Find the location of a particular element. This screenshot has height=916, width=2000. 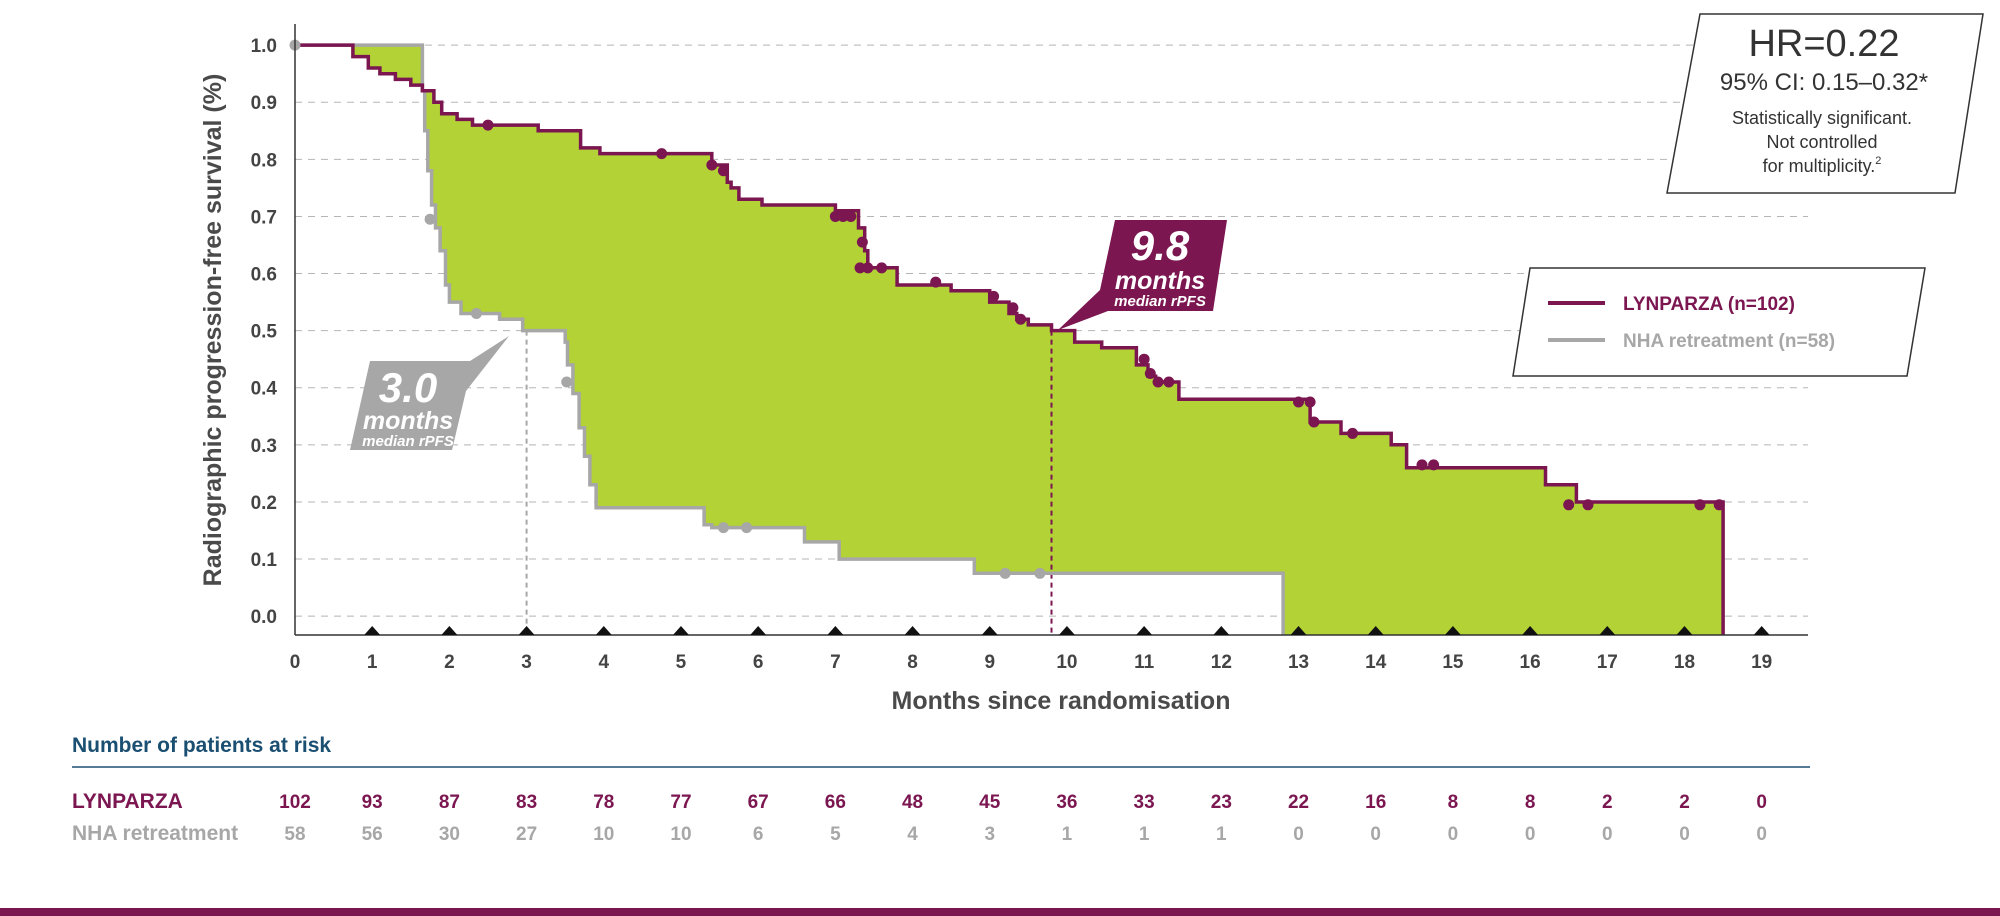

y-tick-label: 0.2 is located at coordinates (264, 503).